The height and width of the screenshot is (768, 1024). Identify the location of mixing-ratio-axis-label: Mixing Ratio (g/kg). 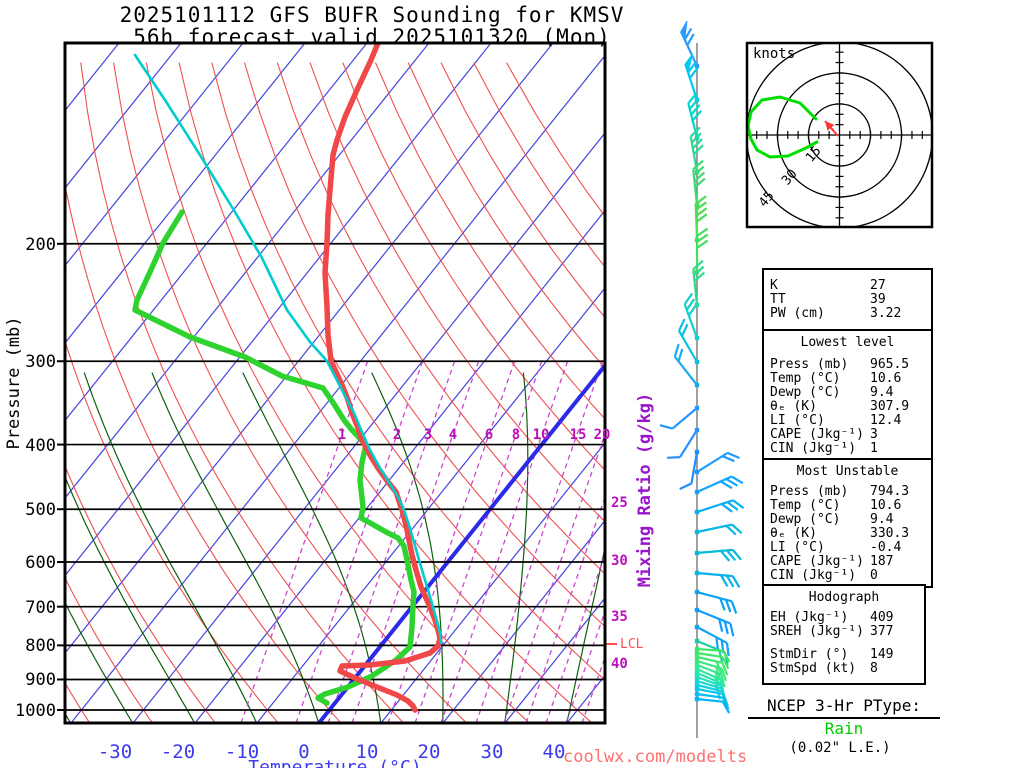
(645, 490).